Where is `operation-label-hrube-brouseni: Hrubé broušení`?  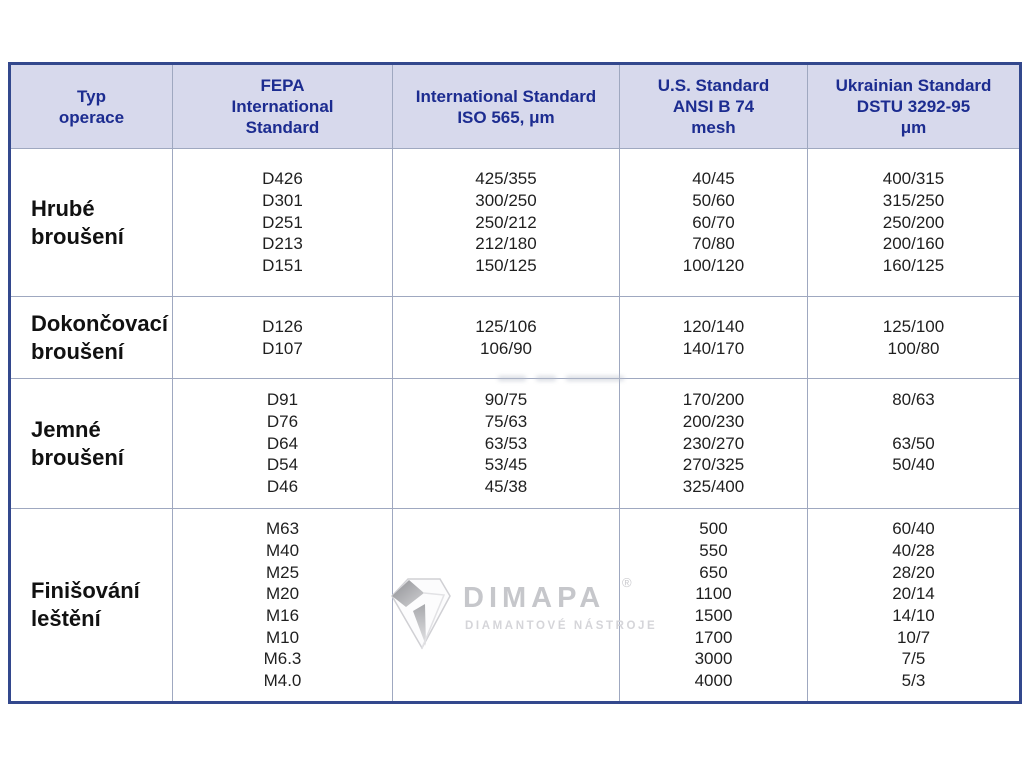 operation-label-hrube-brouseni: Hrubé broušení is located at coordinates (92, 223).